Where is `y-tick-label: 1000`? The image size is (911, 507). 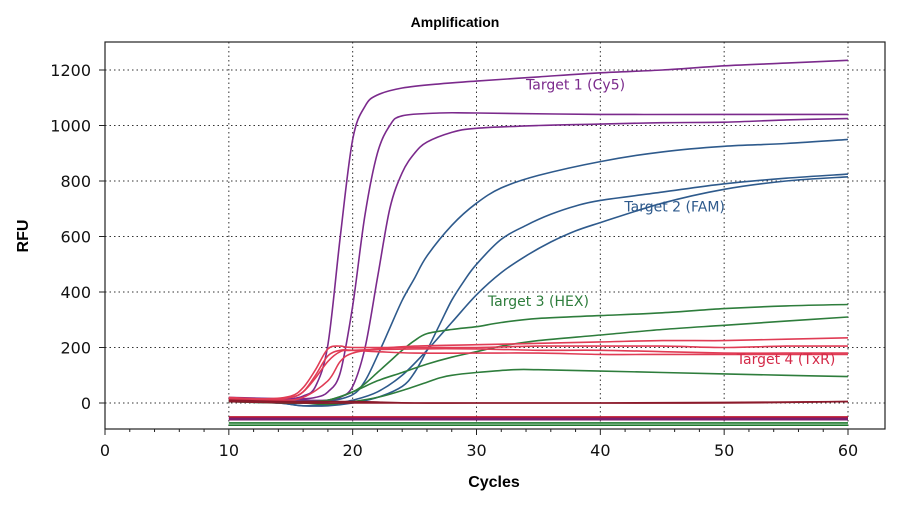
y-tick-label: 1000 is located at coordinates (70, 126).